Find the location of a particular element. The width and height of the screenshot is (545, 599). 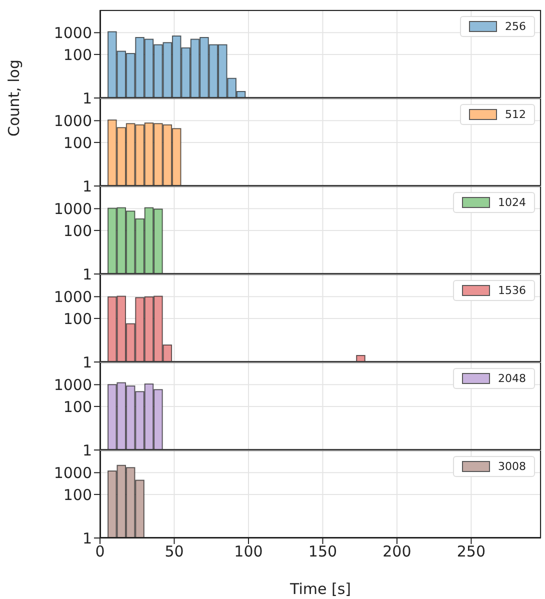

legend-label: 2048 is located at coordinates (512, 378).